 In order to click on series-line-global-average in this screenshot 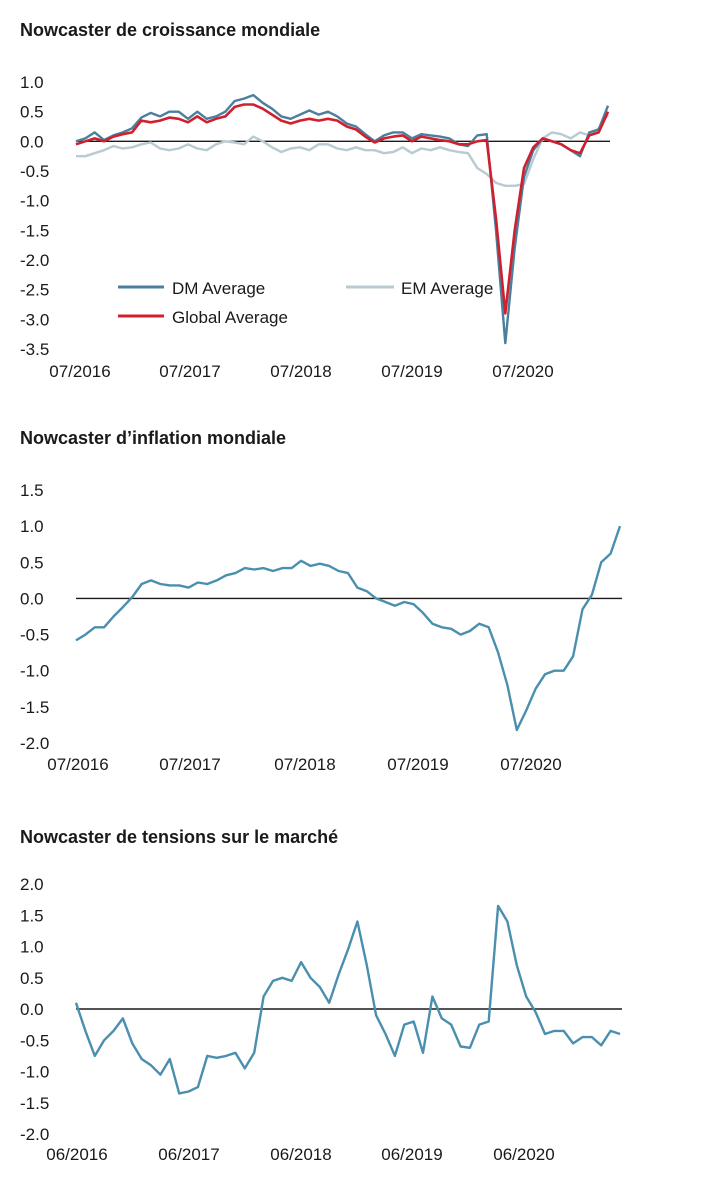, I will do `click(342, 209)`.